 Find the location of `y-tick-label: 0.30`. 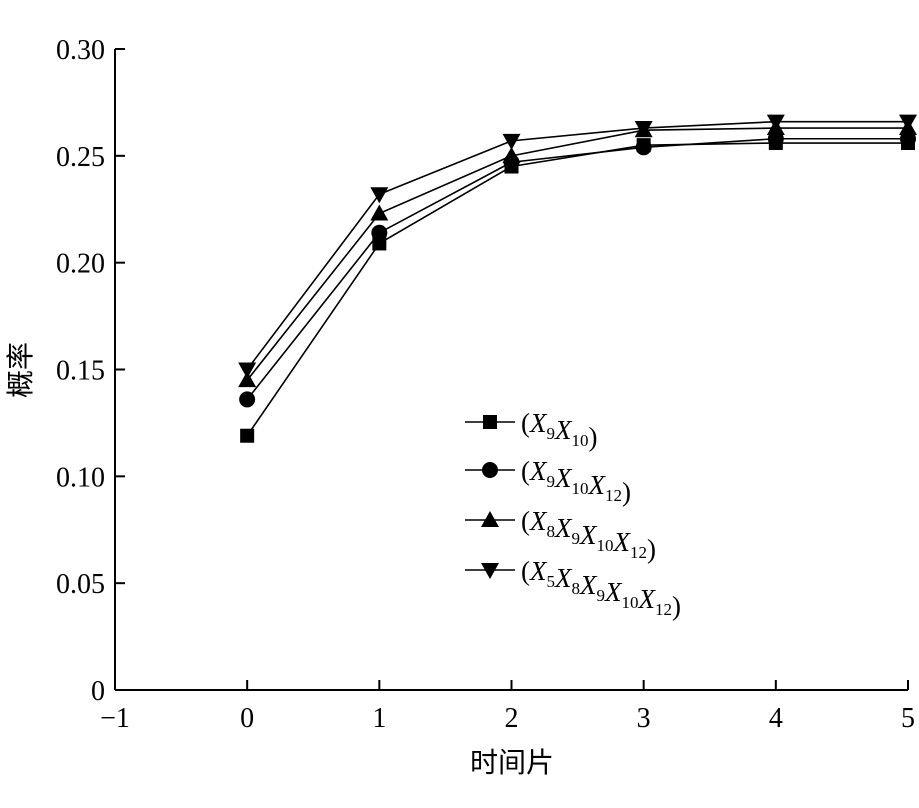

y-tick-label: 0.30 is located at coordinates (80, 50).